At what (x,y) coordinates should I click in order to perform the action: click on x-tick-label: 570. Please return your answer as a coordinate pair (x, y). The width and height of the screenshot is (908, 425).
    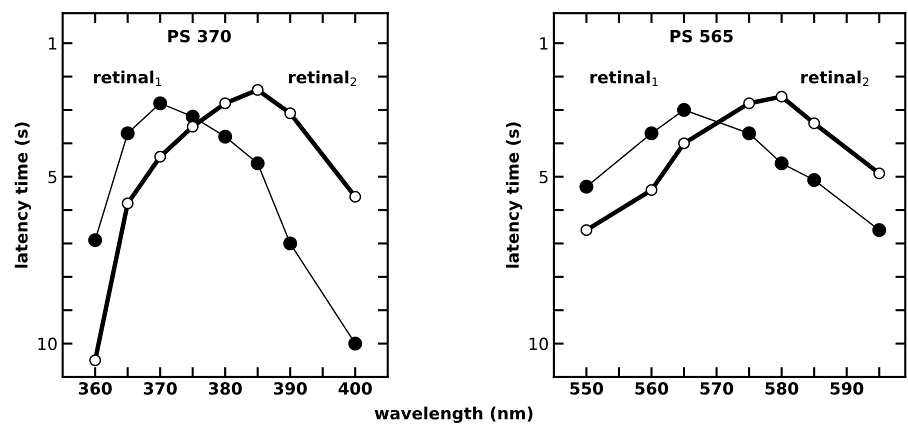
    Looking at the image, I should click on (717, 388).